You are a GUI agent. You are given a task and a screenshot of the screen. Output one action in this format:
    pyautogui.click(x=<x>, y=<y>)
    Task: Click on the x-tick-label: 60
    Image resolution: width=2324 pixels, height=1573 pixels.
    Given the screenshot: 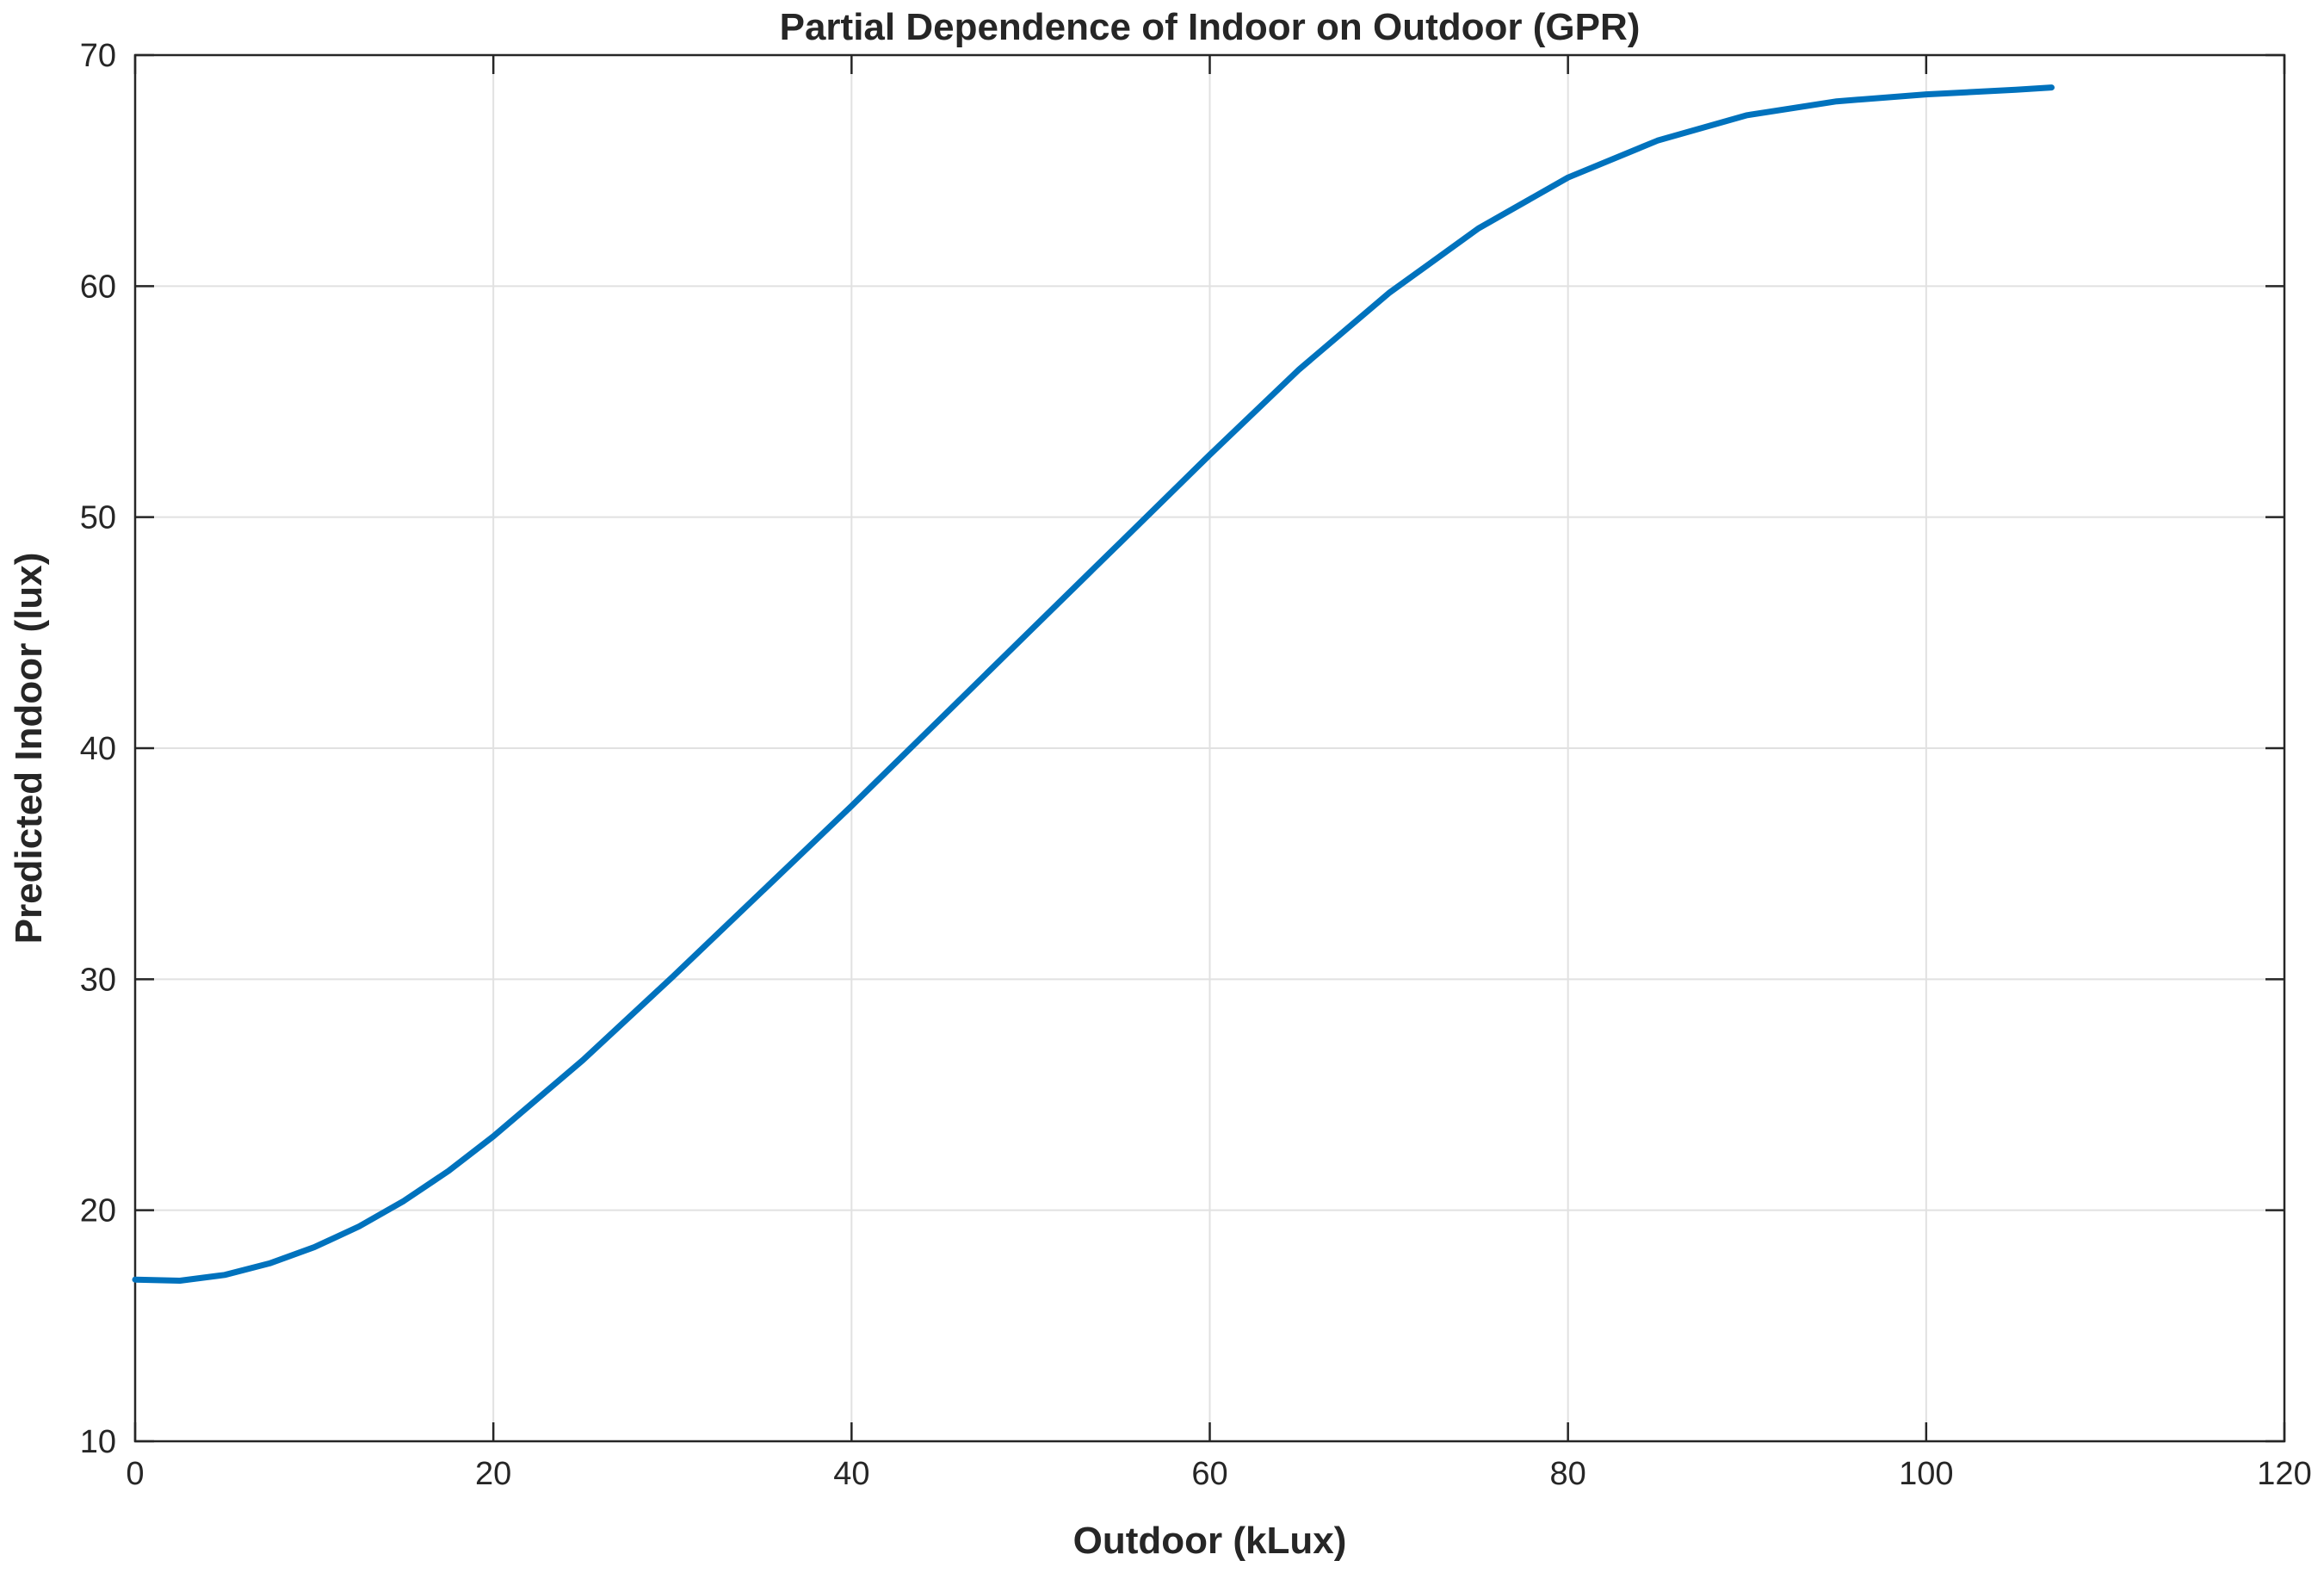 What is the action you would take?
    pyautogui.click(x=1209, y=1474)
    